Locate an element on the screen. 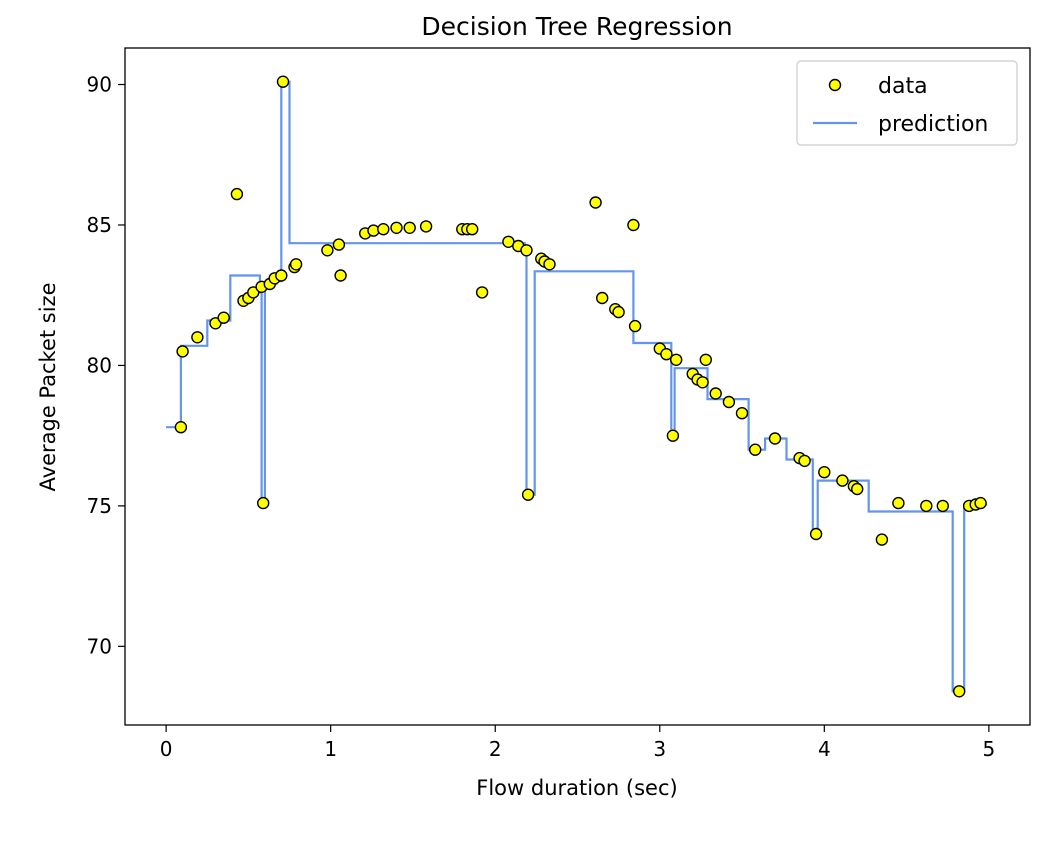 The width and height of the screenshot is (1045, 847). y-tick-label: 75 is located at coordinates (99, 506).